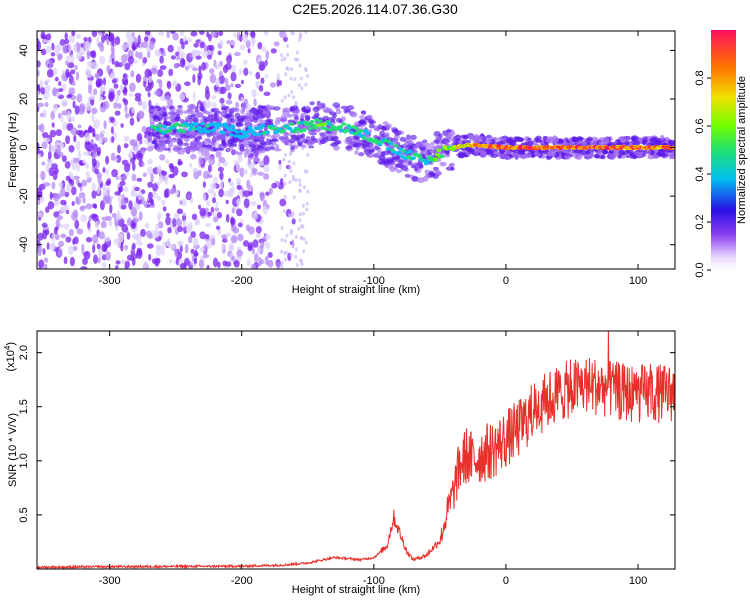 The width and height of the screenshot is (750, 600). Describe the element at coordinates (742, 150) in the screenshot. I see `colorbar-label: Normalized spectral amplitude` at that location.